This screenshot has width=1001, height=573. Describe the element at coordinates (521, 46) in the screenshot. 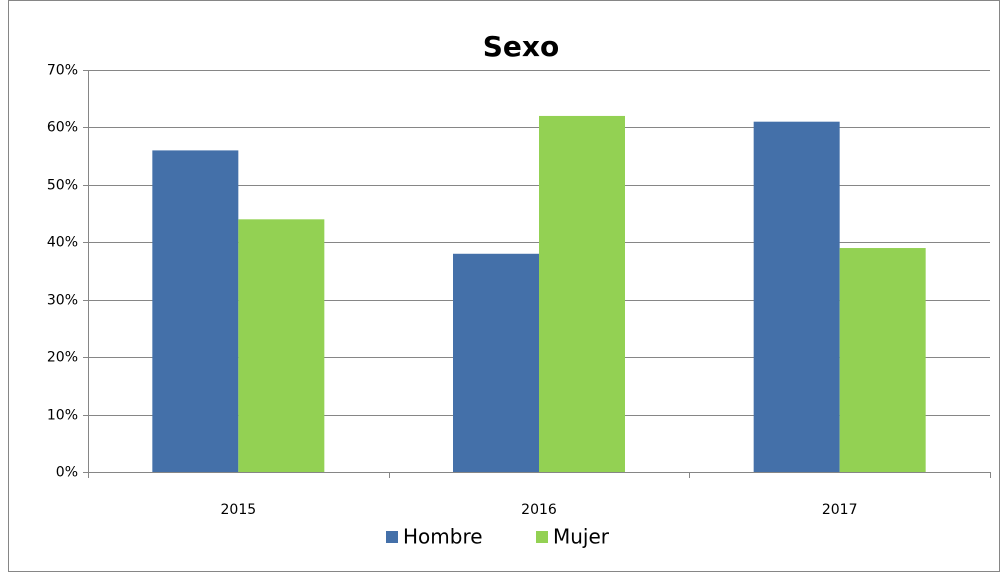

I see `chart-title: Sexo` at that location.